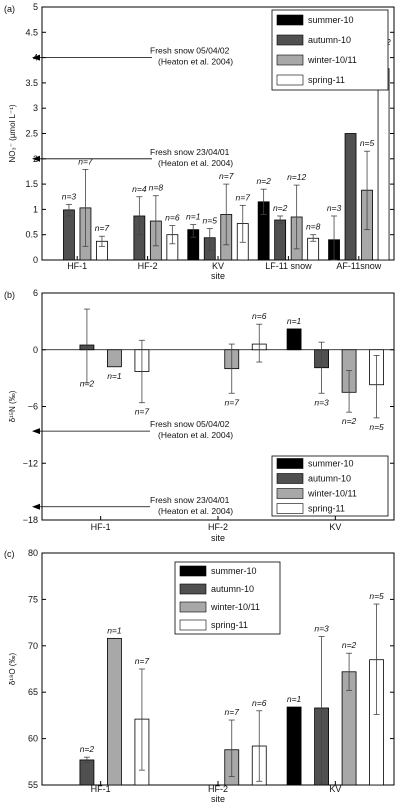 Image resolution: width=403 pixels, height=806 pixels. I want to click on annotation-text: Fresh snow 23/04/01, so click(190, 500).